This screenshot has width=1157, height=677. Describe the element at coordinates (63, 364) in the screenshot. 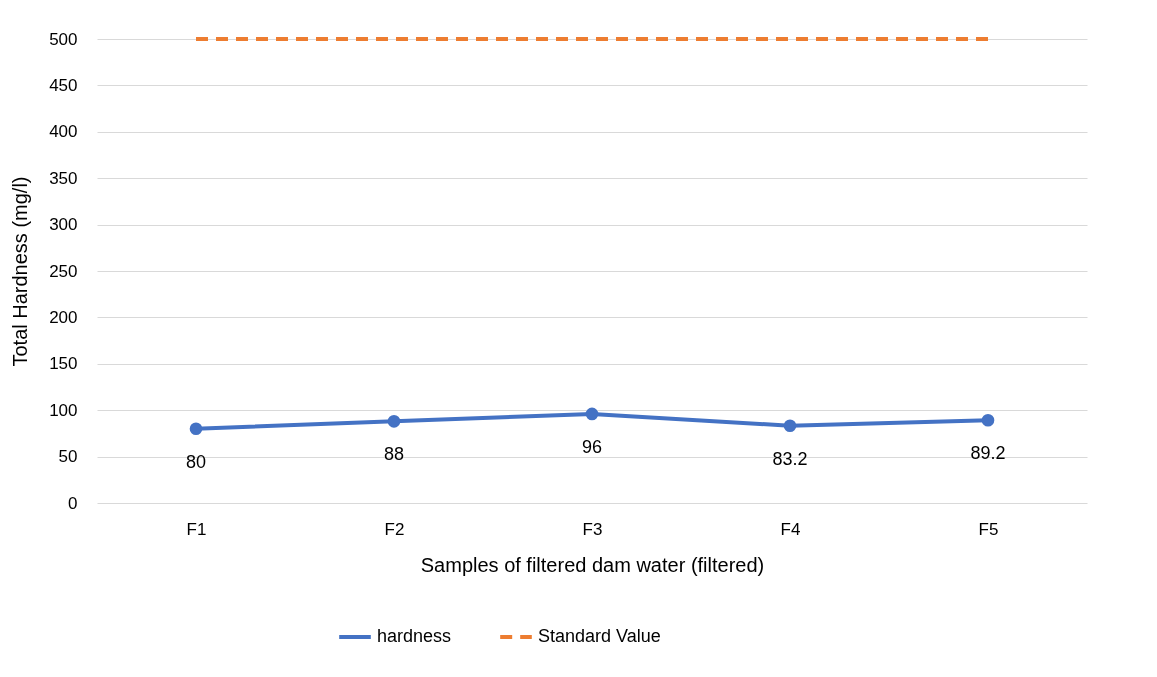

I see `y-tick-label: 150` at that location.